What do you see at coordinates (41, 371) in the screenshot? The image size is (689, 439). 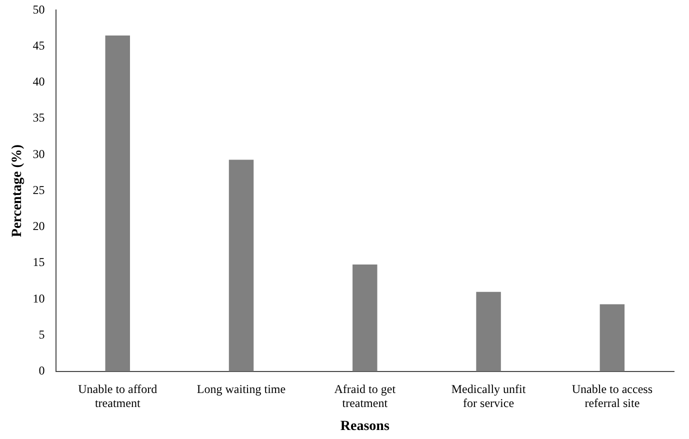 I see `y-tick-label: 0` at bounding box center [41, 371].